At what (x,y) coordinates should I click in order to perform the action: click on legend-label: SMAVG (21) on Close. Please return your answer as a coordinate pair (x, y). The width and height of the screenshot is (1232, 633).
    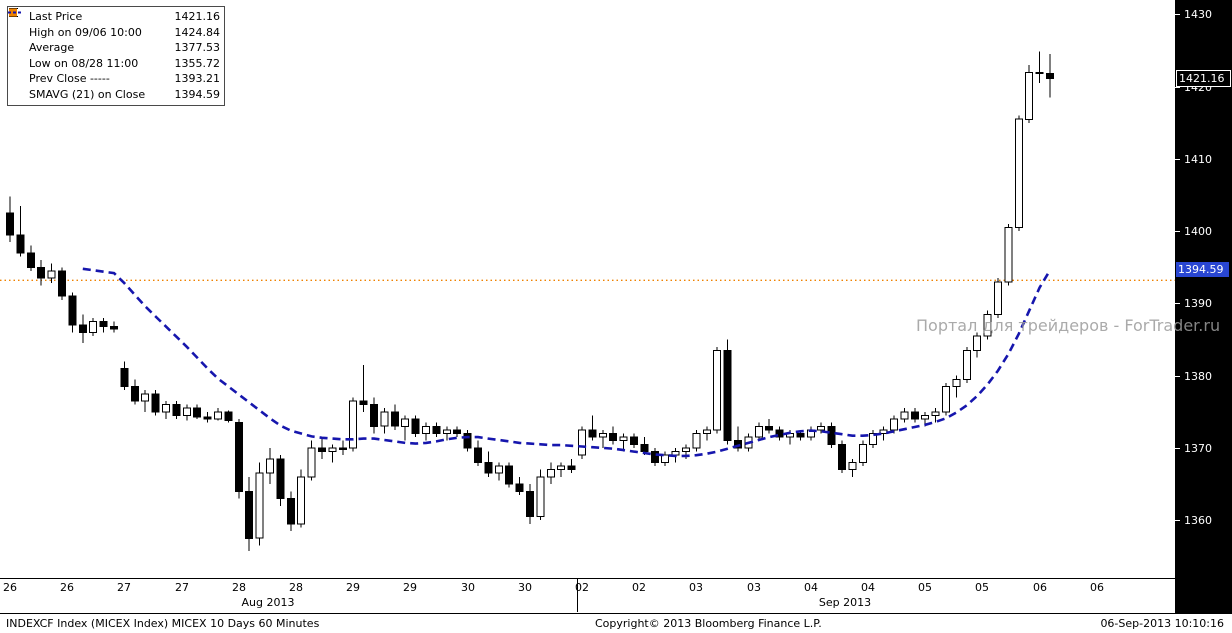
    Looking at the image, I should click on (87, 94).